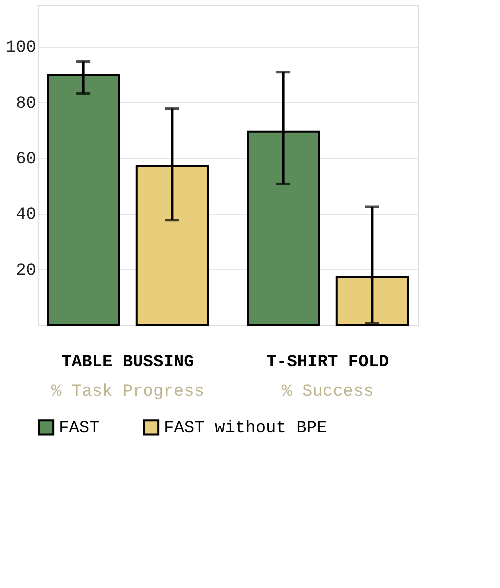  I want to click on legend-label: FAST, so click(79, 429).